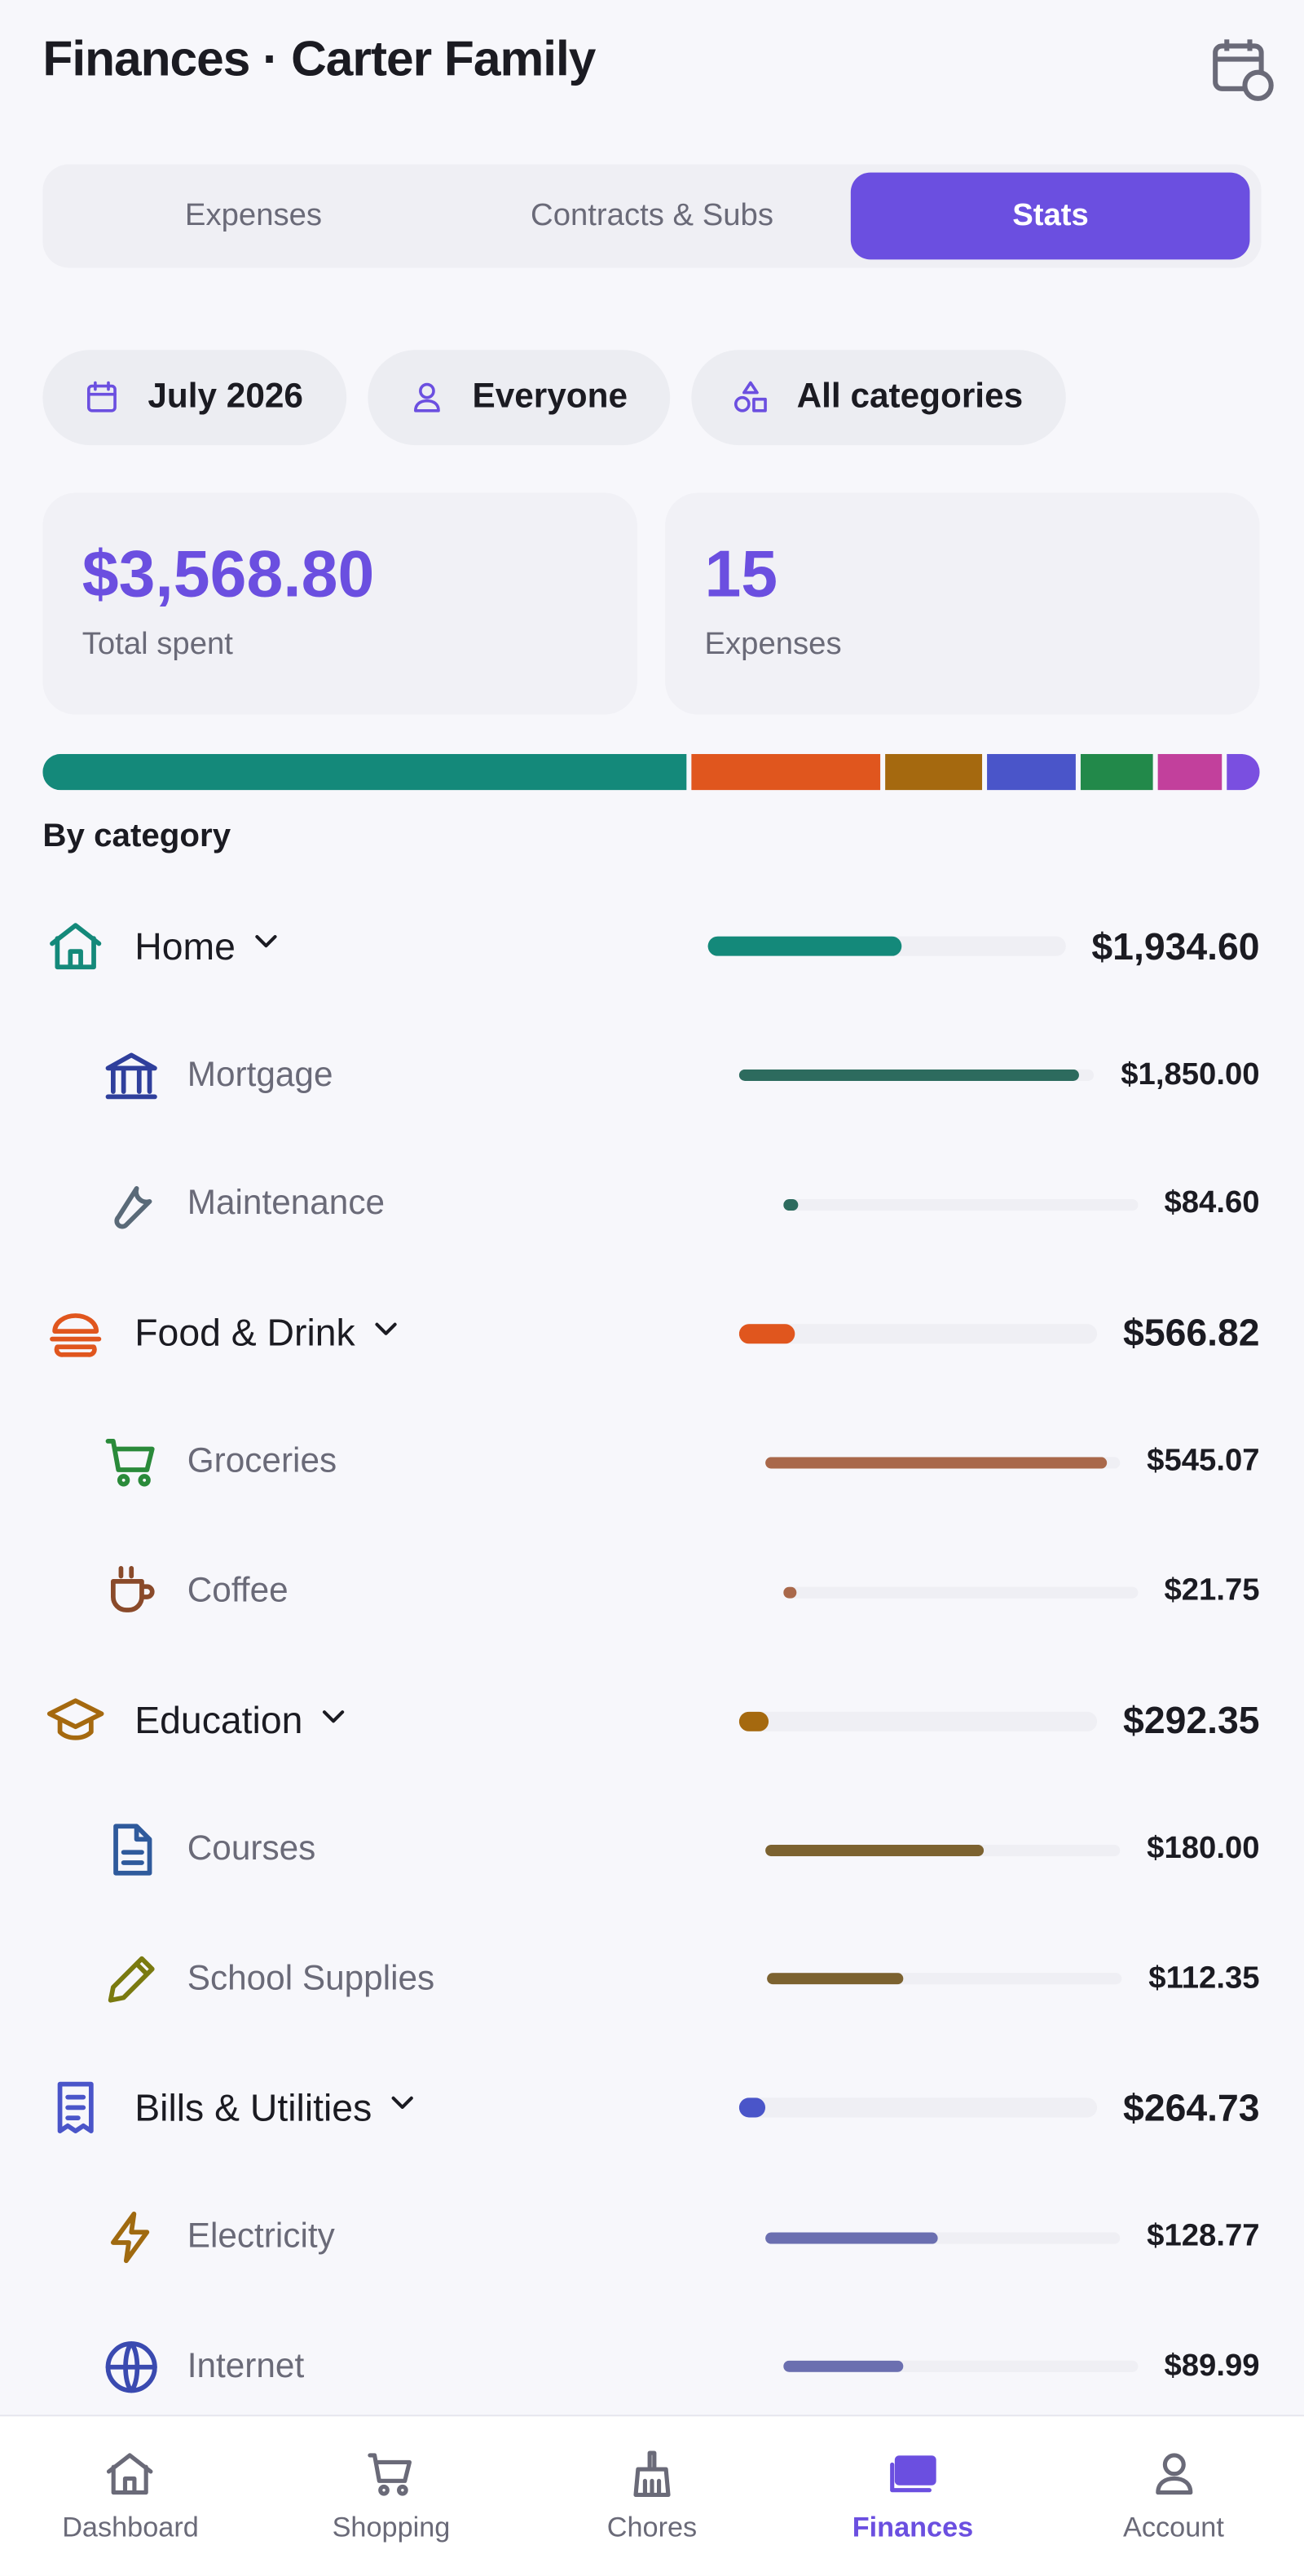 The width and height of the screenshot is (1304, 2576). What do you see at coordinates (1212, 1203) in the screenshot?
I see `amount: $84.60` at bounding box center [1212, 1203].